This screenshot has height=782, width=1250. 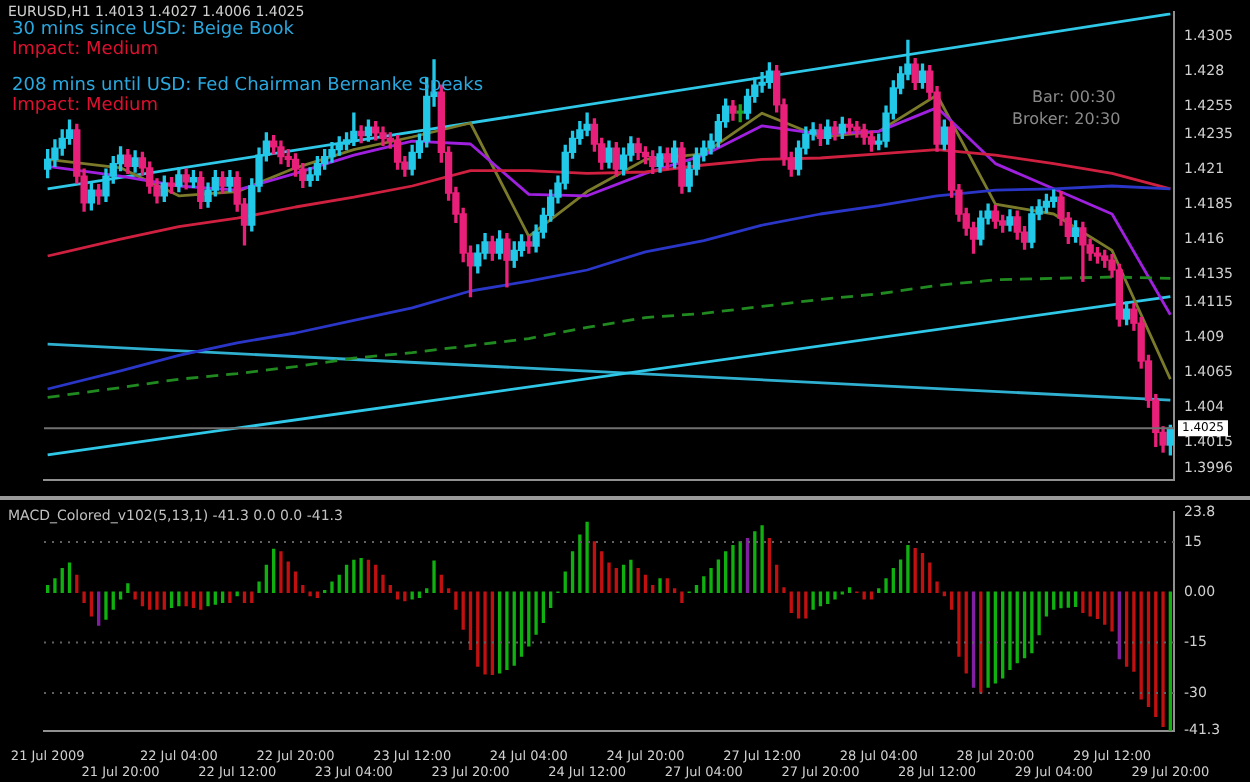 I want to click on annotation: Bar: 00:30, so click(x=1074, y=98).